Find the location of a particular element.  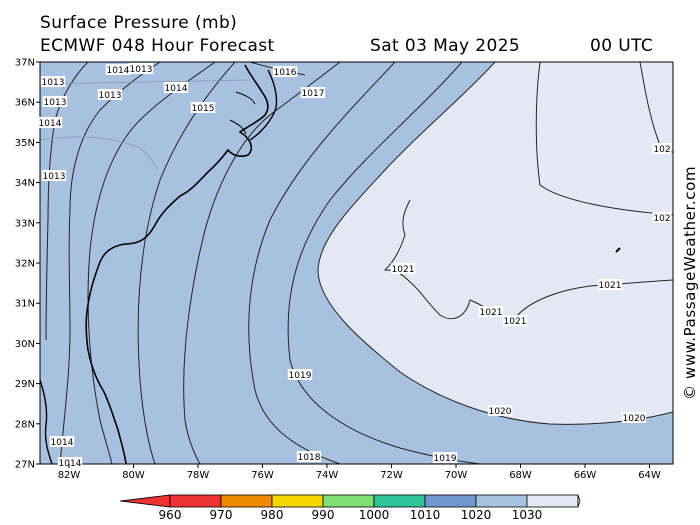

lat-label: 36N is located at coordinates (25, 103).